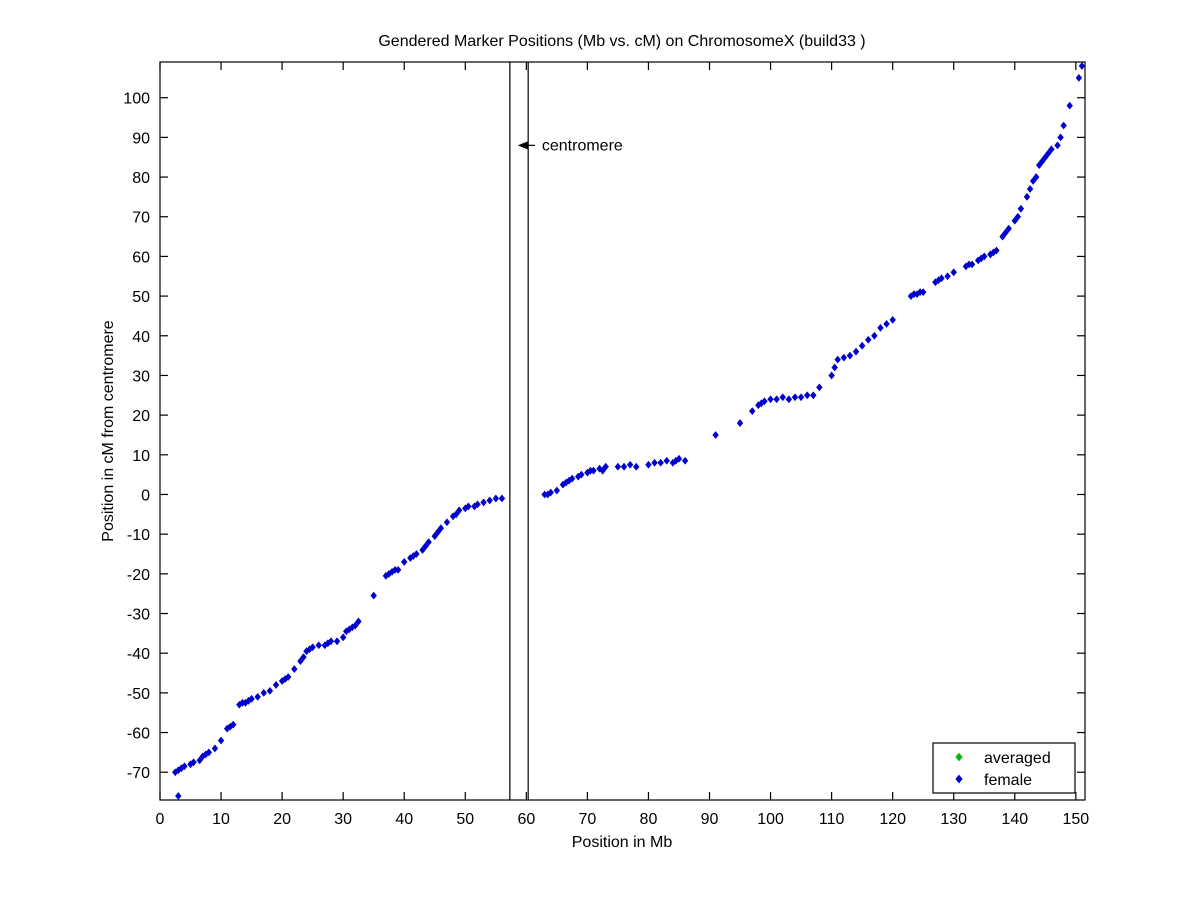 This screenshot has height=905, width=1200. What do you see at coordinates (892, 819) in the screenshot?
I see `x-tick-label: 120` at bounding box center [892, 819].